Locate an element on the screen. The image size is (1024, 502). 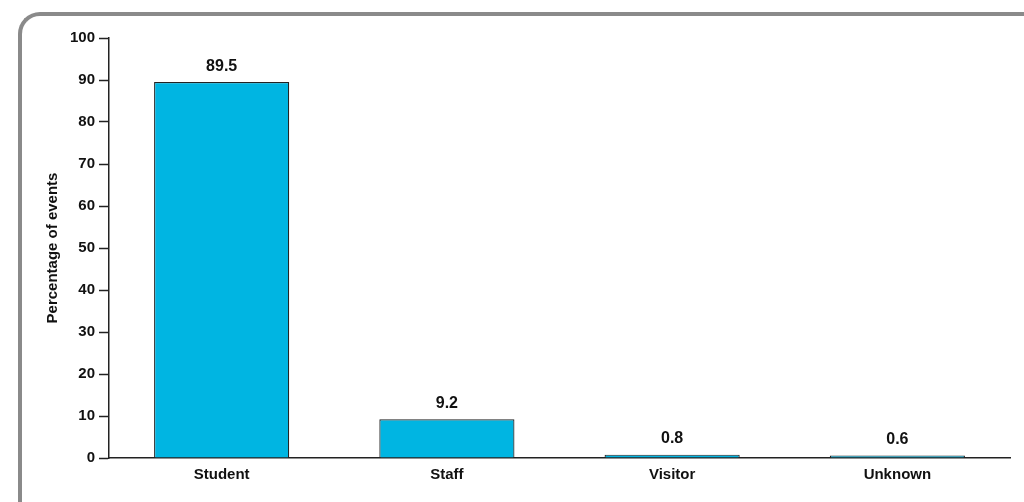
y-tick-label: 60 is located at coordinates (87, 205).